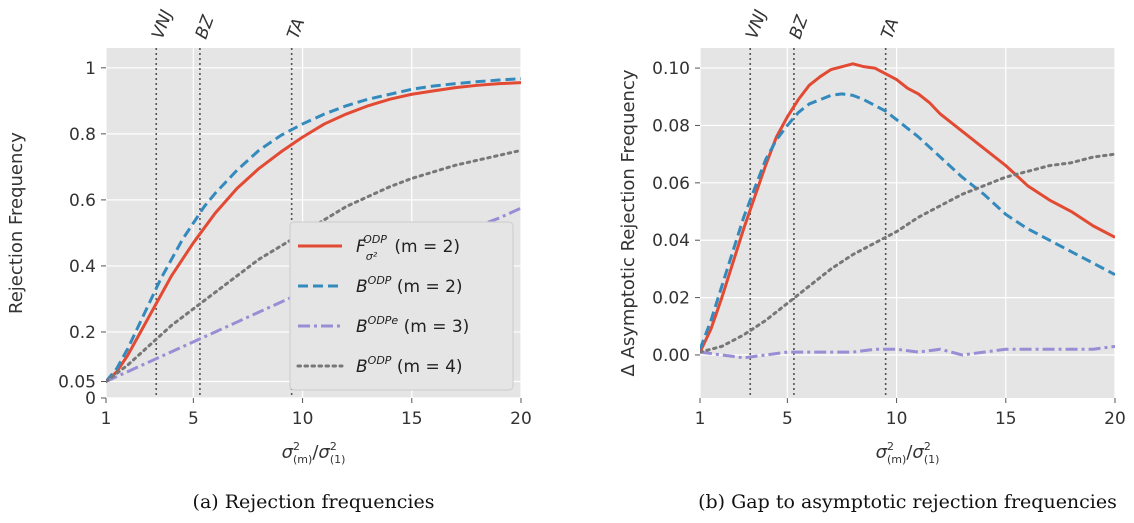 Image resolution: width=1134 pixels, height=523 pixels. I want to click on legend-box, so click(401, 306).